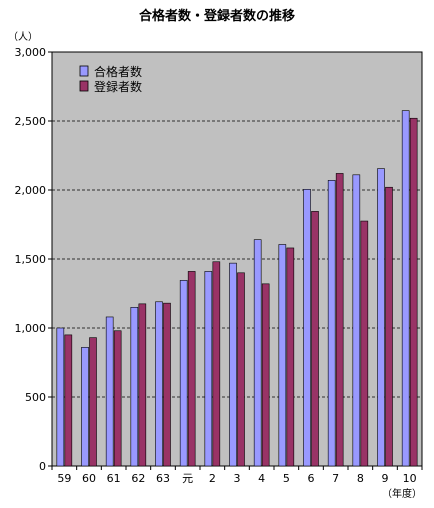  What do you see at coordinates (31, 121) in the screenshot?
I see `y-tick-label: 2,500` at bounding box center [31, 121].